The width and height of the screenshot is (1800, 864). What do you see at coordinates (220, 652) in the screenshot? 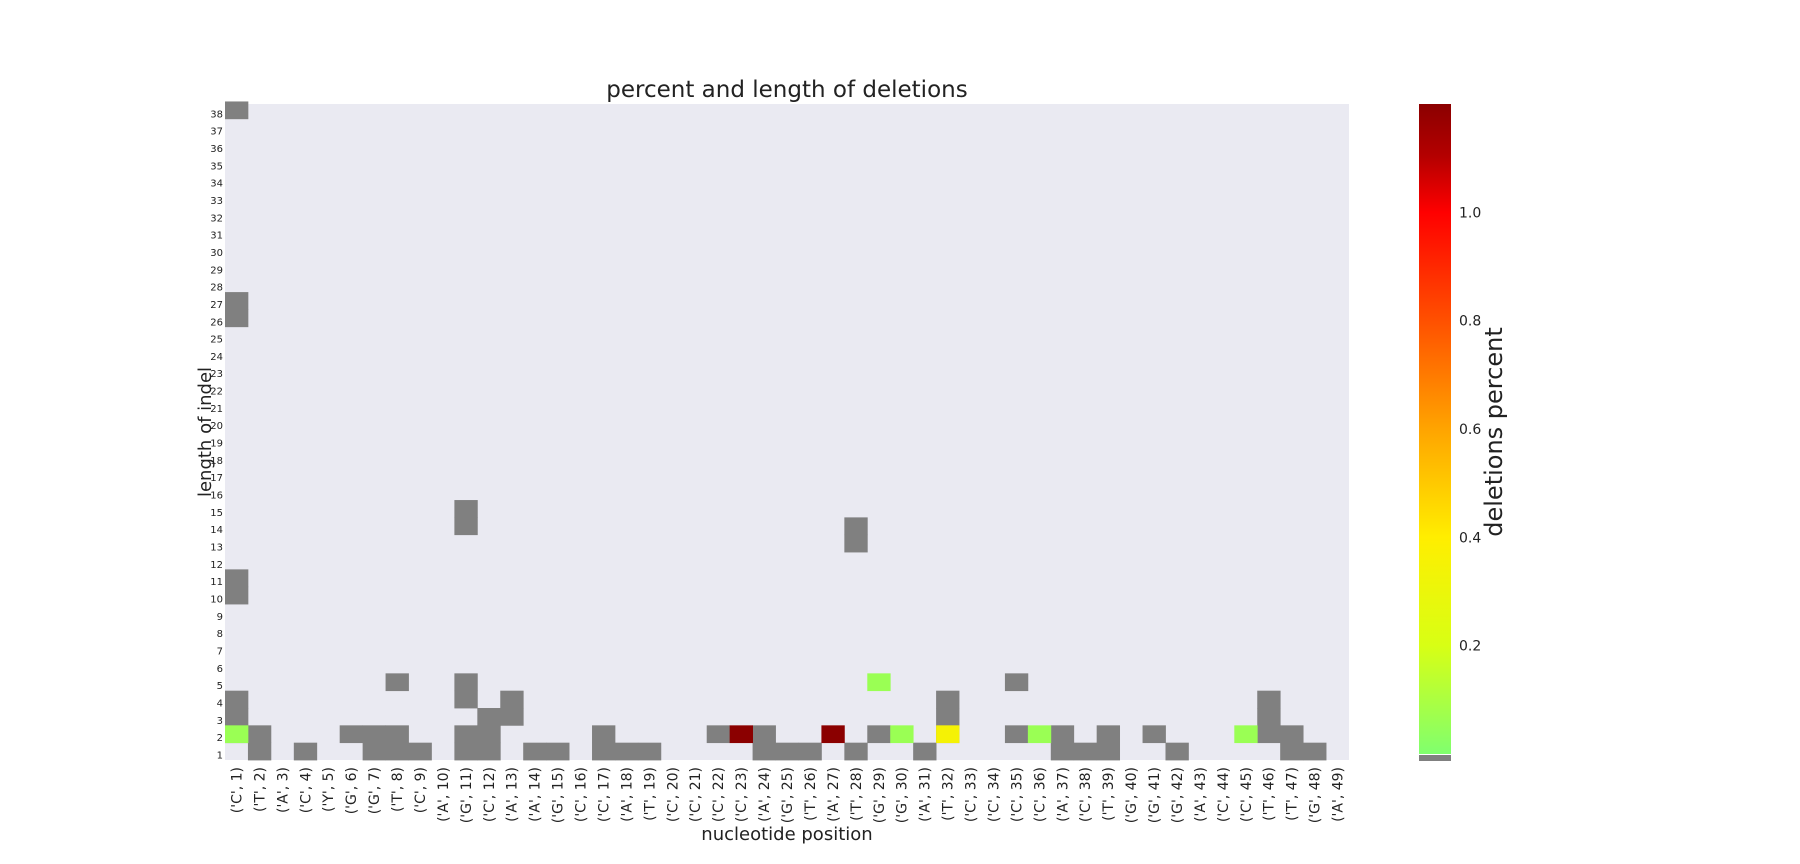
I see `y-tick-label: 7` at bounding box center [220, 652].